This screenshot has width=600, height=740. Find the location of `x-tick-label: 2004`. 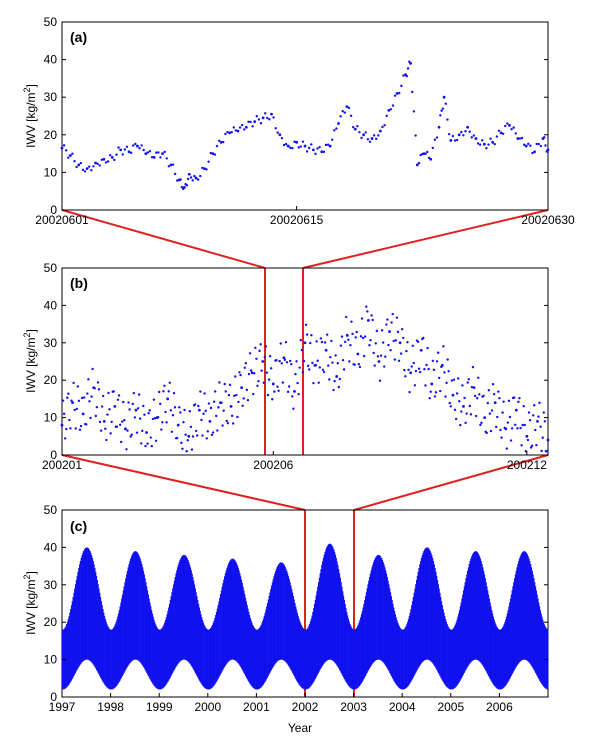

x-tick-label: 2004 is located at coordinates (402, 707).